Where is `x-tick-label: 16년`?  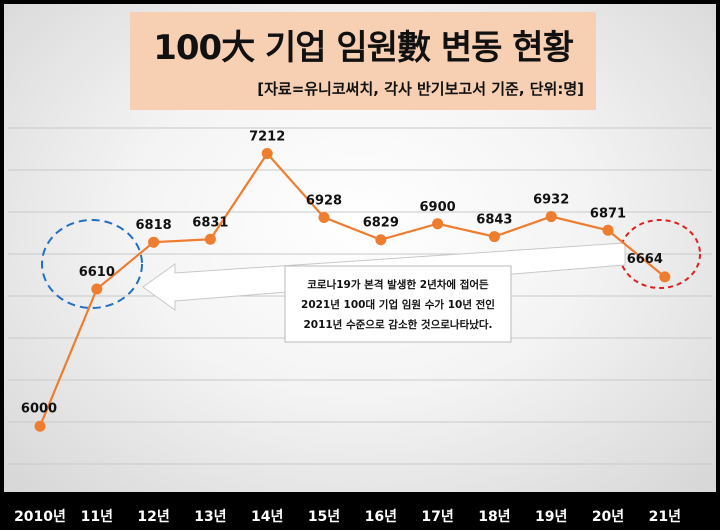
x-tick-label: 16년 is located at coordinates (380, 517).